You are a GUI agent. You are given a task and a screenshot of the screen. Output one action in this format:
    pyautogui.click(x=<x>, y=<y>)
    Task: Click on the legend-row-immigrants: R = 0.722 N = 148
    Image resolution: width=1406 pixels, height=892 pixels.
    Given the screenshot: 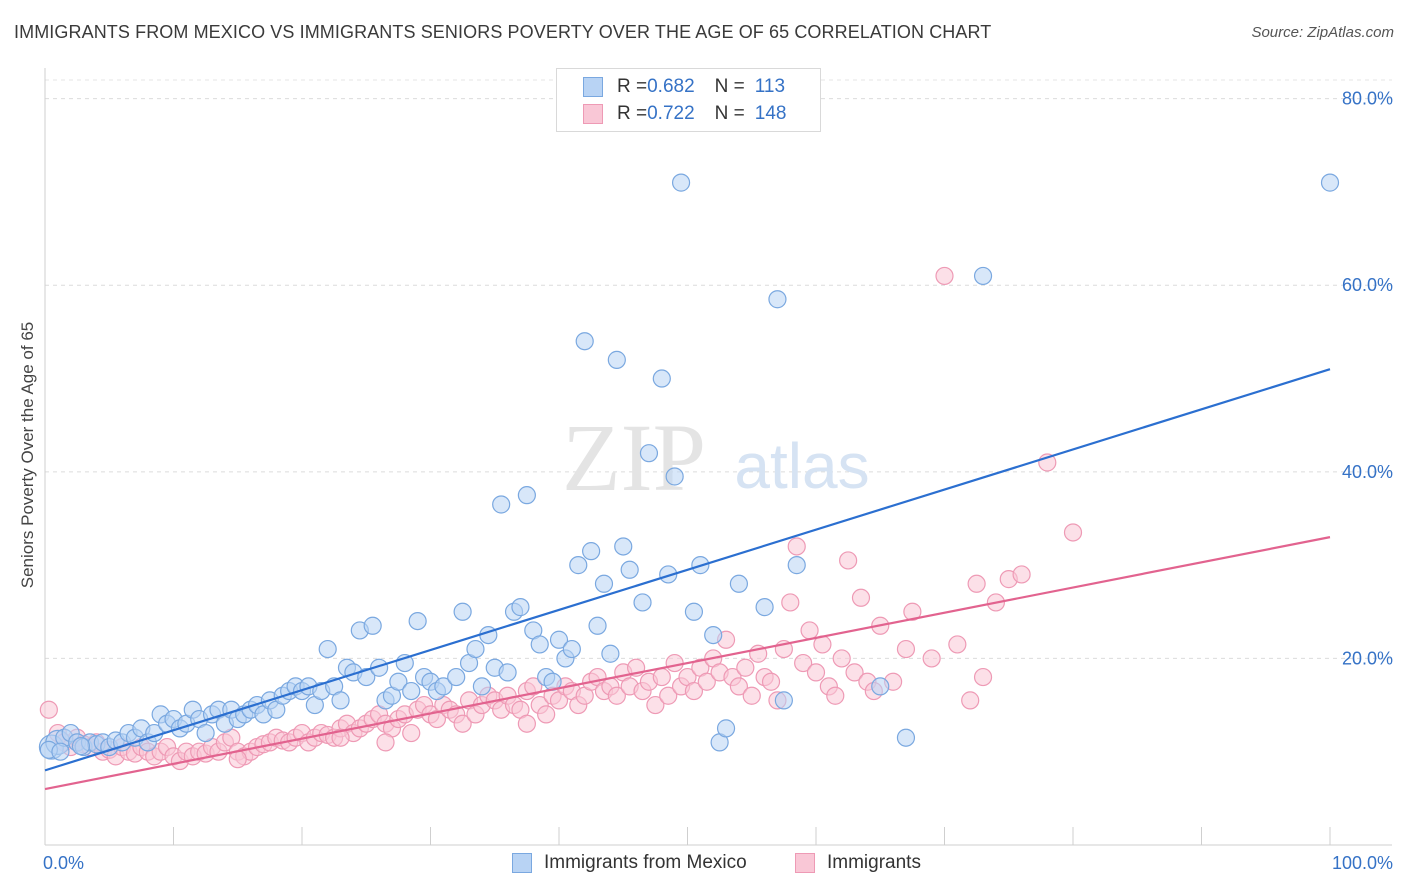 What is the action you would take?
    pyautogui.click(x=671, y=114)
    